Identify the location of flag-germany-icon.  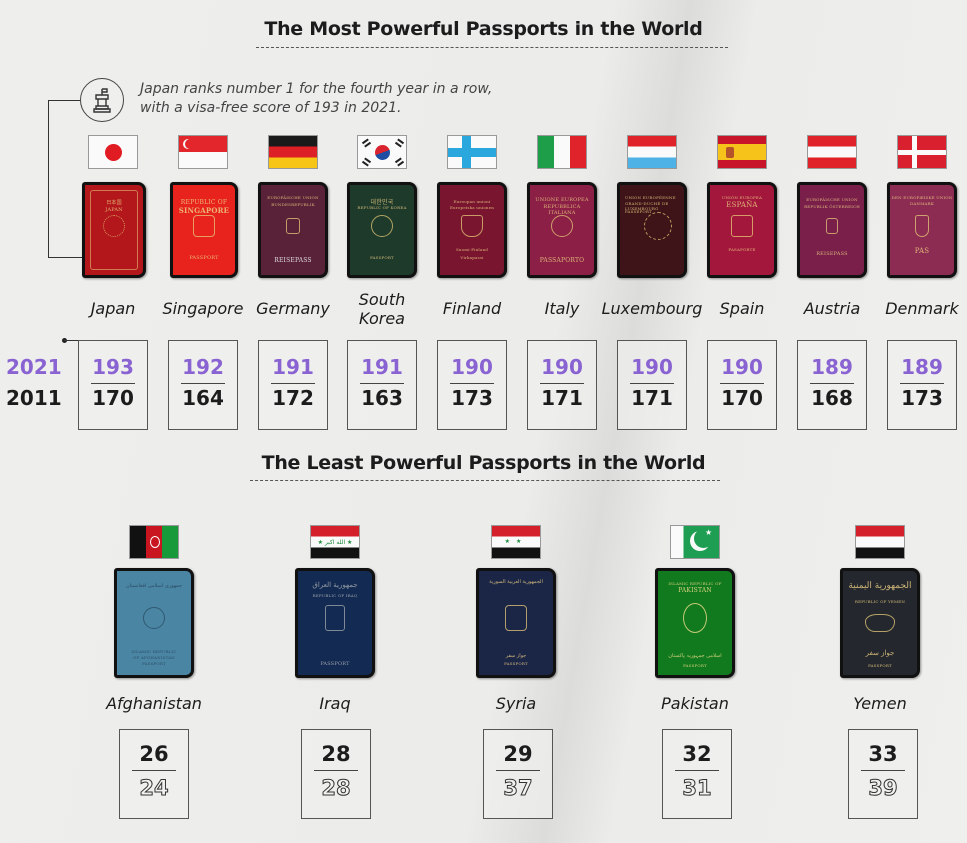
(293, 152).